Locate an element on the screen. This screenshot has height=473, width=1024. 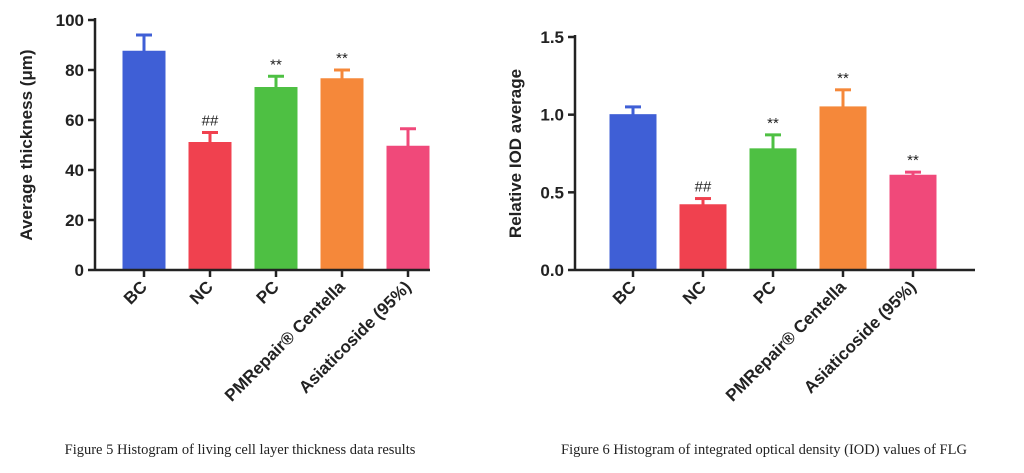
y-tick-label: 80 is located at coordinates (74, 70).